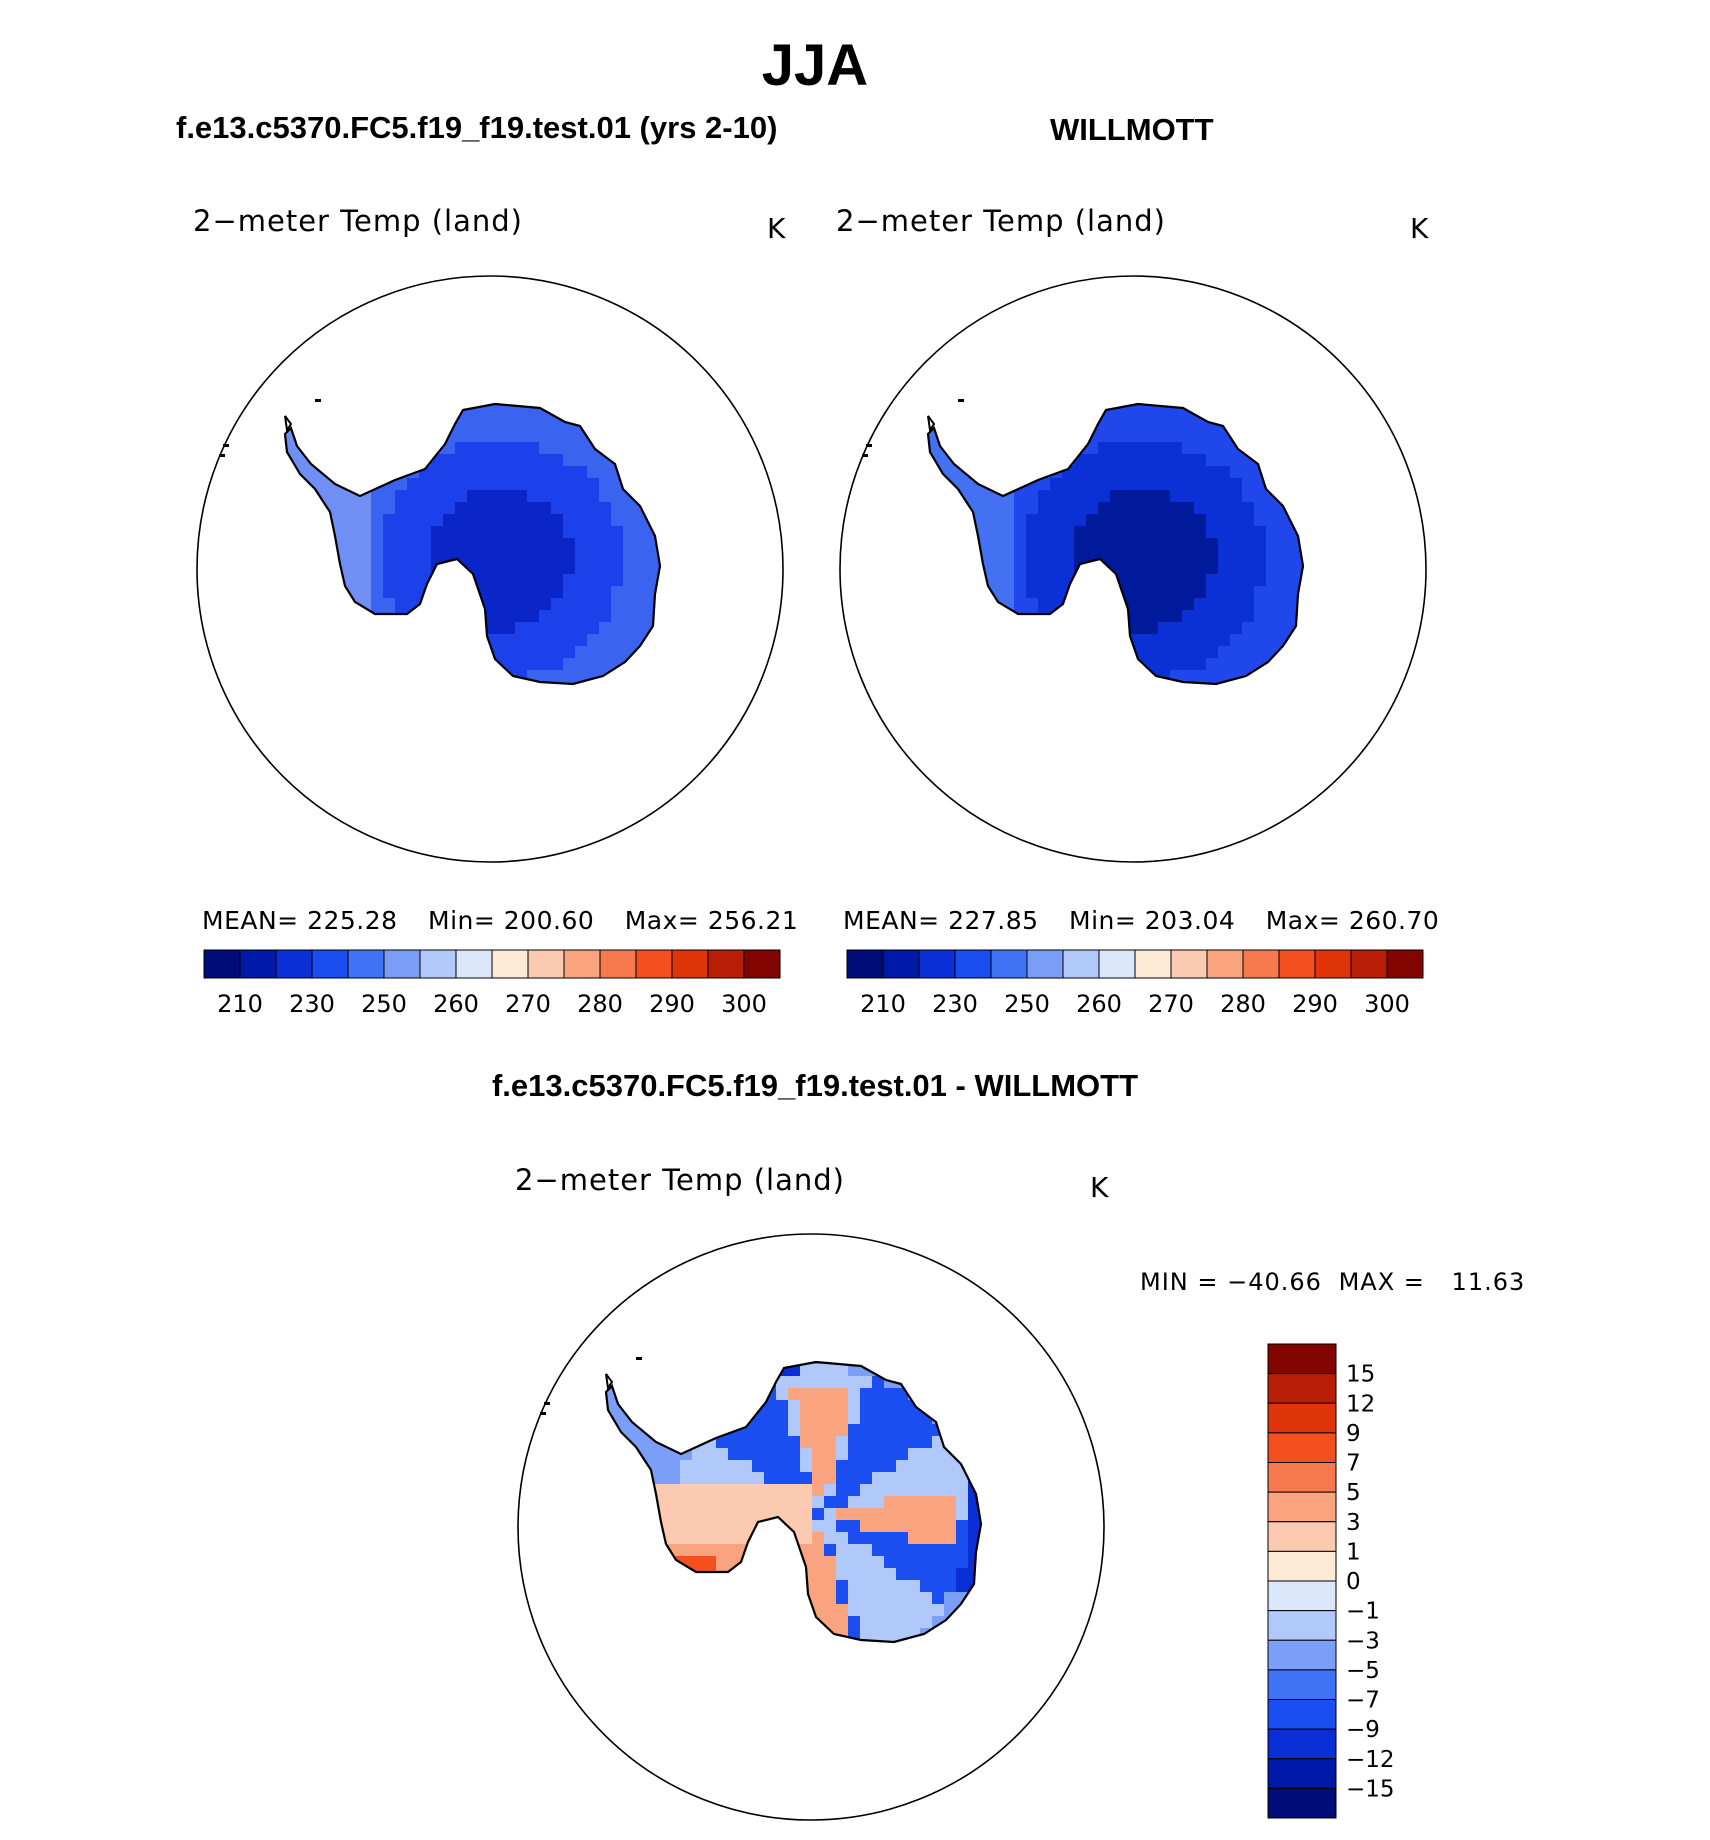  Describe the element at coordinates (1135, 983) in the screenshot. I see `obs-colorbar: 210 230 250 260 270 280 290 300` at that location.